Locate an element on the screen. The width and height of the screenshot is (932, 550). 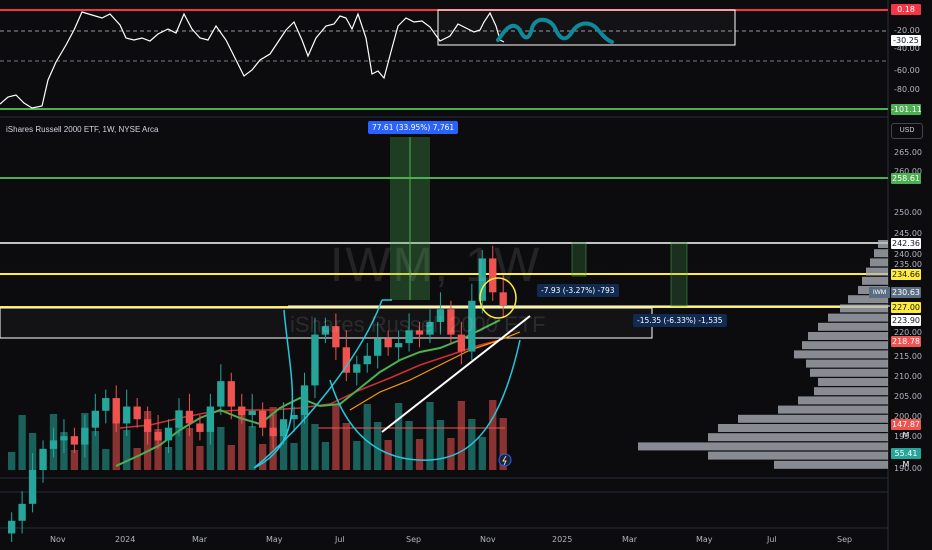
time-axis-label: 2024 is located at coordinates (125, 539).